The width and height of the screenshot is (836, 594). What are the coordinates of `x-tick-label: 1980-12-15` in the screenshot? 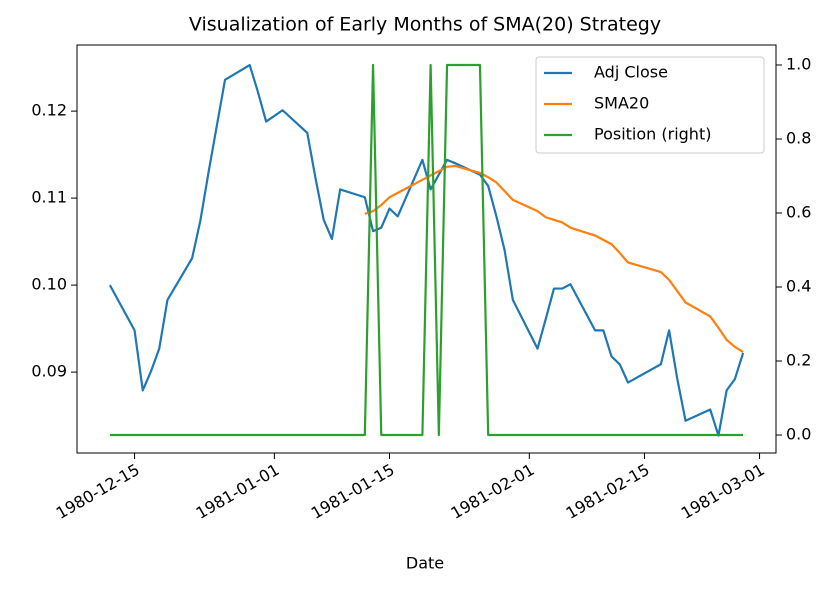 It's located at (98, 491).